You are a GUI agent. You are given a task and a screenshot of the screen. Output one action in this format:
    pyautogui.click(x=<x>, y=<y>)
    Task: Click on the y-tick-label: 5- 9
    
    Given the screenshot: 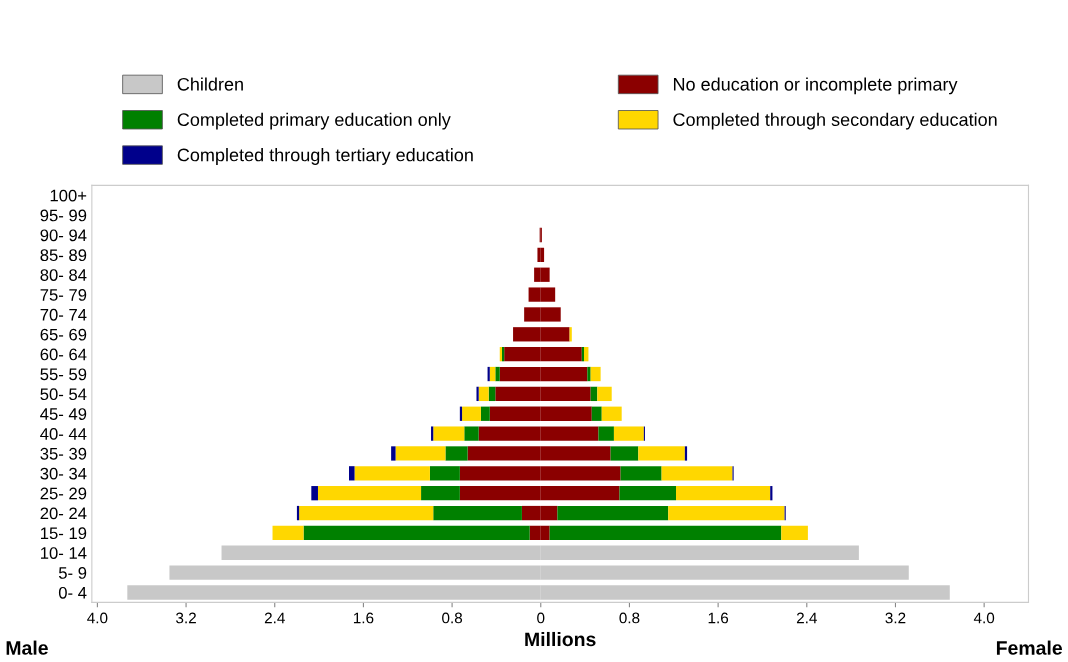 What is the action you would take?
    pyautogui.click(x=72, y=573)
    